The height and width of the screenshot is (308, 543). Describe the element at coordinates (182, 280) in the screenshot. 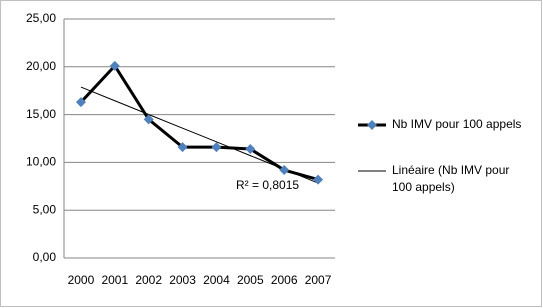

I see `x-tick-label: 2003` at that location.